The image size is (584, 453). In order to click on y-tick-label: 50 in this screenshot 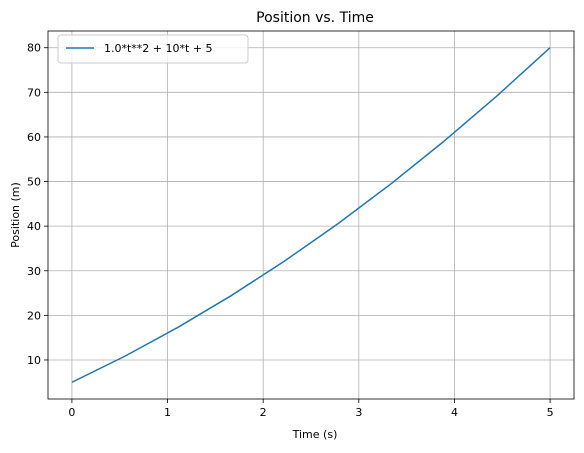, I will do `click(34, 182)`.